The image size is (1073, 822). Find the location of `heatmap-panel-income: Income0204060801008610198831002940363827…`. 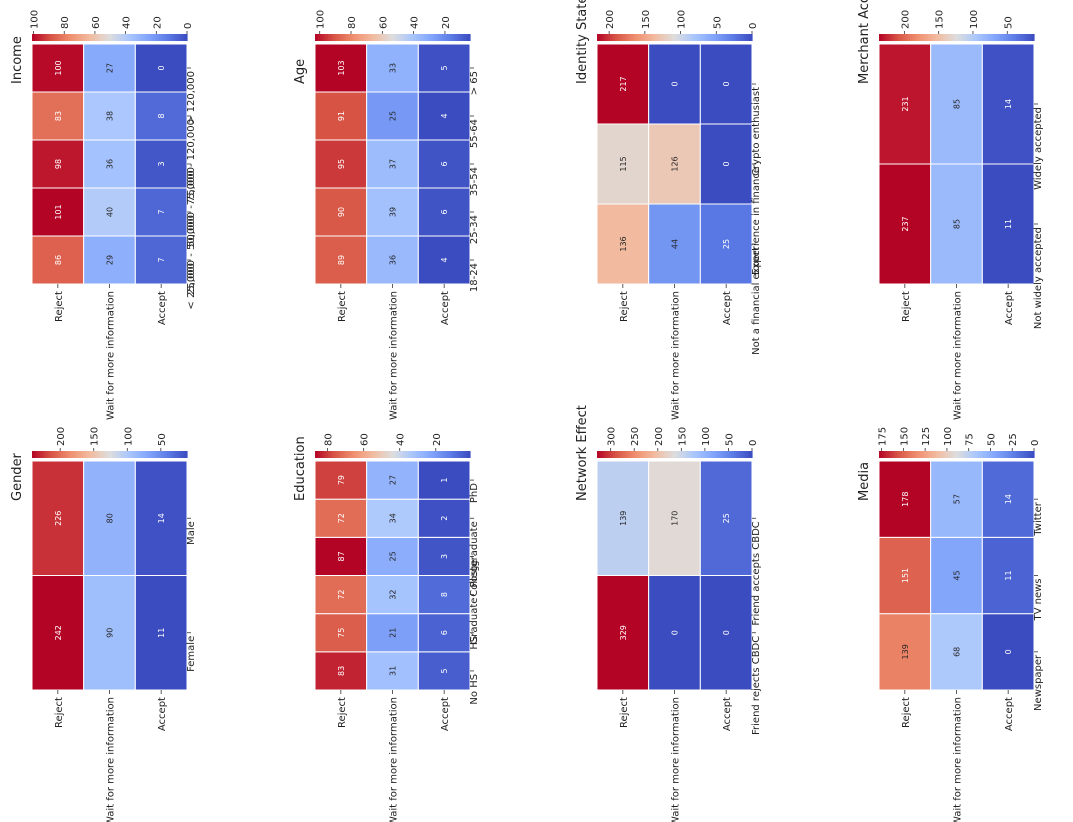

heatmap-panel-income: Income0204060801008610198831002940363827… is located at coordinates (103, 215).